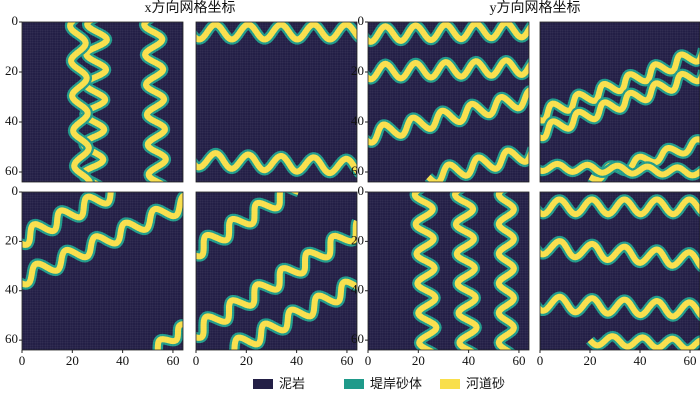  I want to click on legend-label: 泥岩, so click(292, 383).